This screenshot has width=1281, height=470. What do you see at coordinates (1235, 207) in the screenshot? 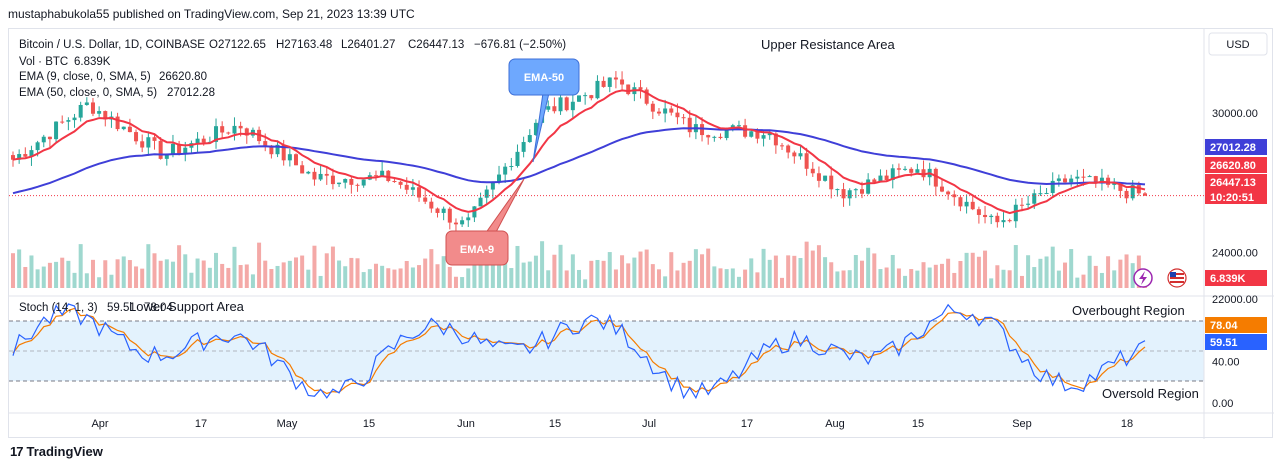
I see `price-axis: 30000.00 24000.00 22000.00` at bounding box center [1235, 207].